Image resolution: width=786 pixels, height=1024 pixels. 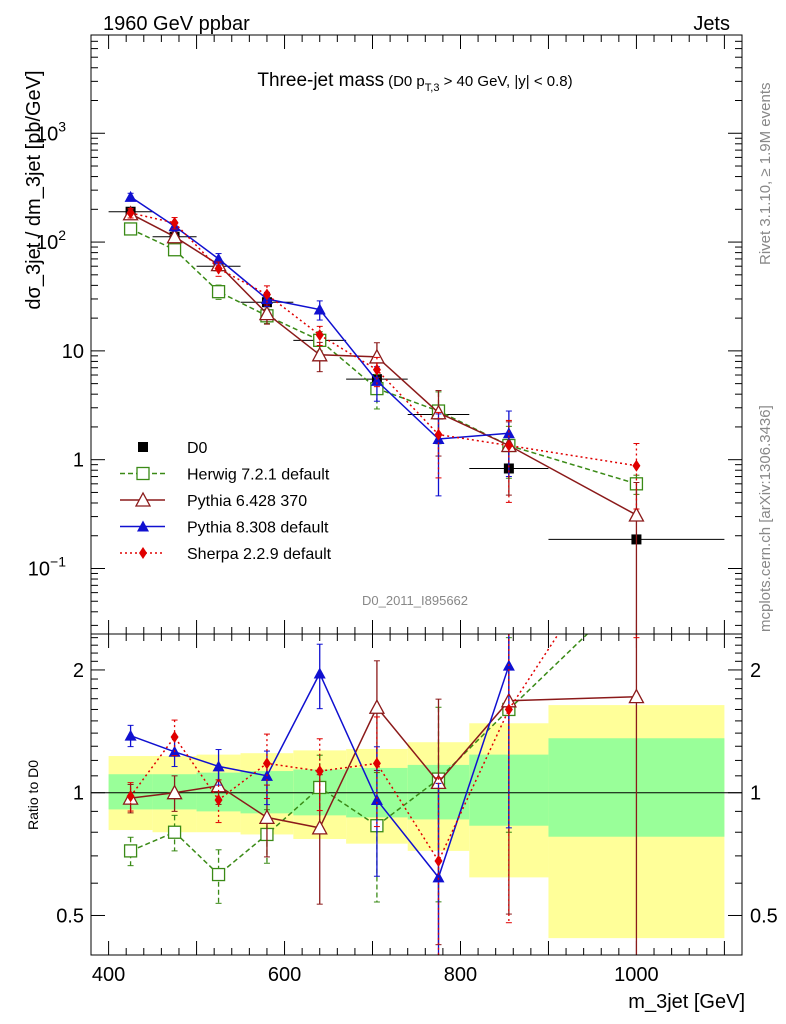 I want to click on legend-label: Herwig 7.2.1 default, so click(x=258, y=475).